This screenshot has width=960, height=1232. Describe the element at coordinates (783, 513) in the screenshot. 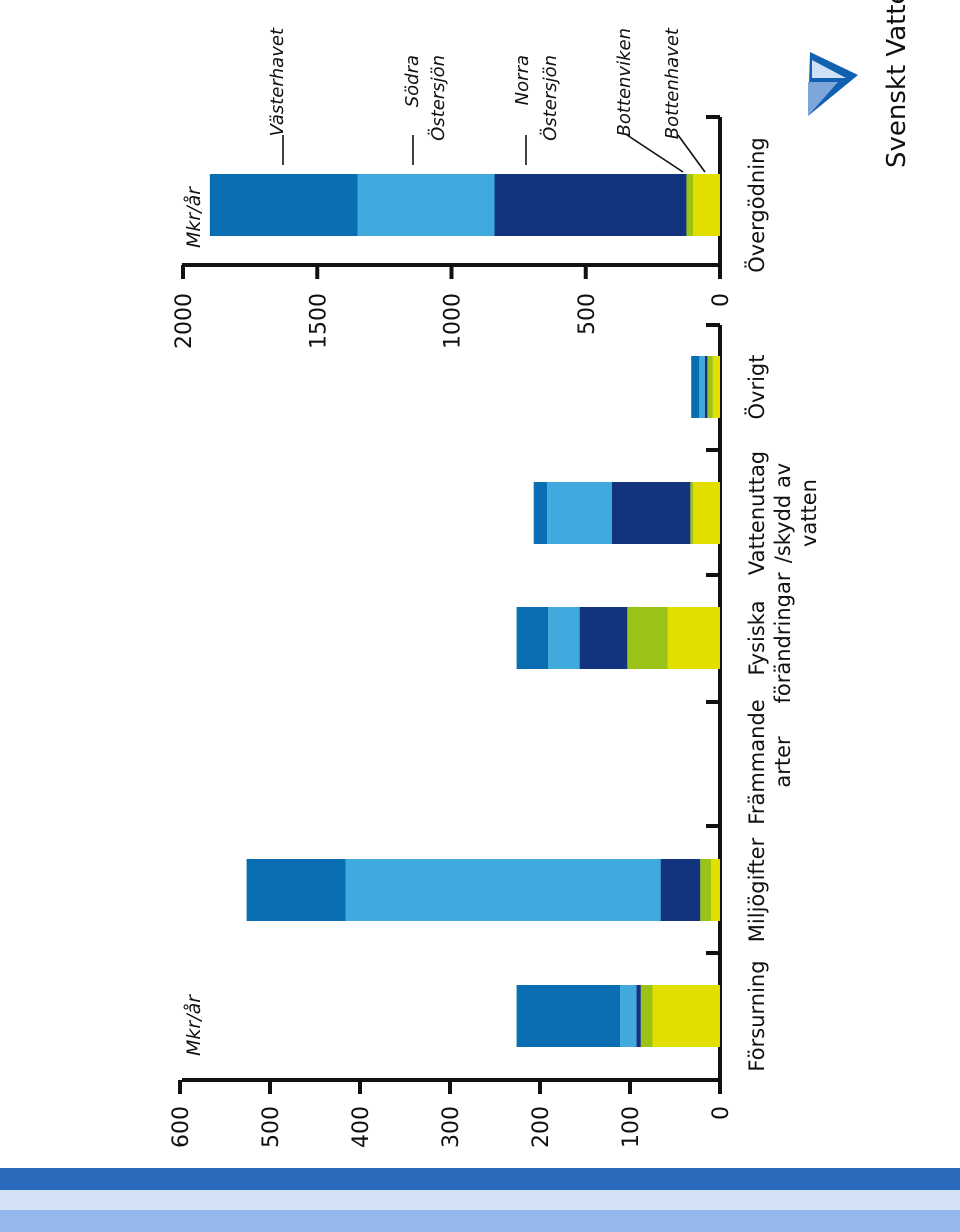

I see `category-label: /skydd av` at that location.